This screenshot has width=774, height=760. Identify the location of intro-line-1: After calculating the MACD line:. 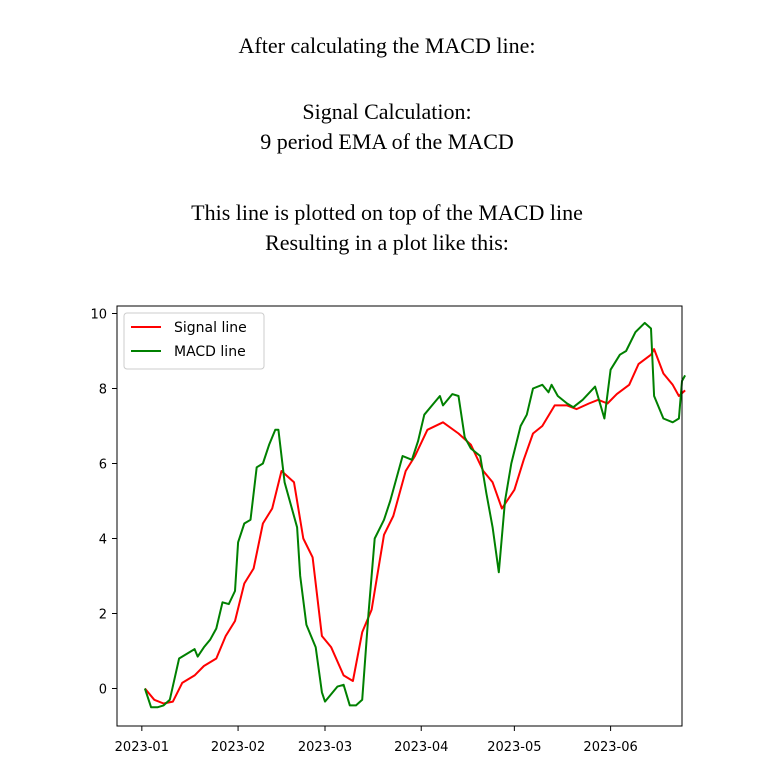
(387, 45).